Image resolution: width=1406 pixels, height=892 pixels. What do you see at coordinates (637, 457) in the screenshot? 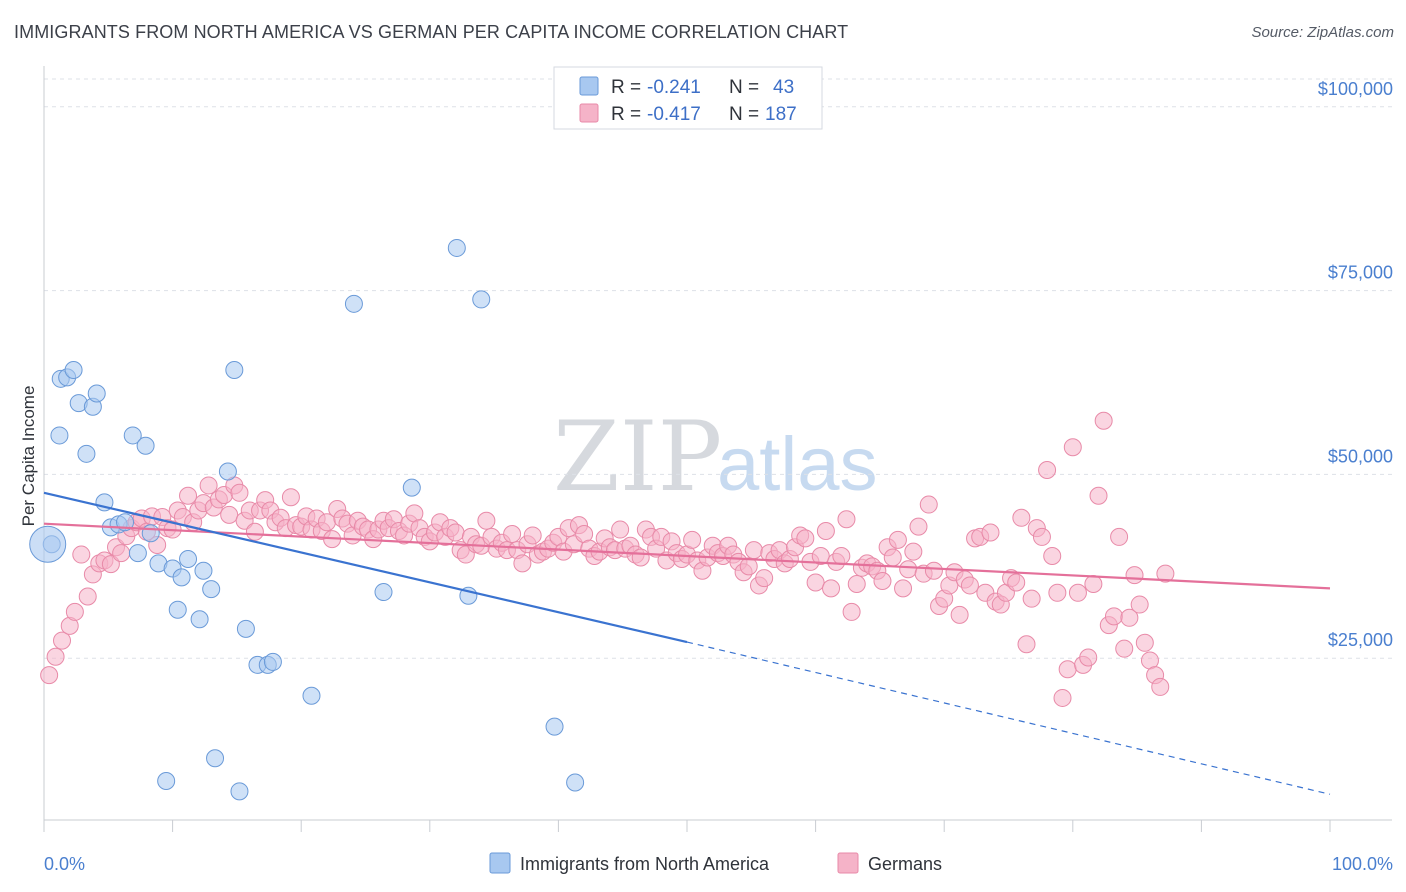
I see `watermark-zip: ZIP` at bounding box center [637, 457].